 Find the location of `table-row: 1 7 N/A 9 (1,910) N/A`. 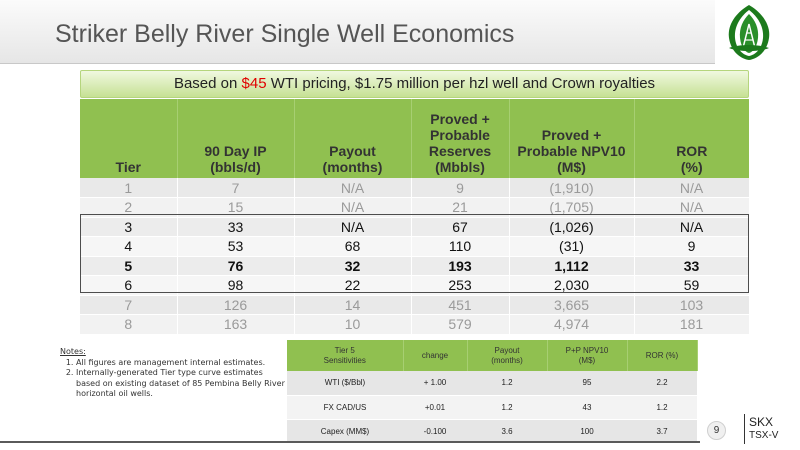

table-row: 1 7 N/A 9 (1,910) N/A is located at coordinates (415, 188).